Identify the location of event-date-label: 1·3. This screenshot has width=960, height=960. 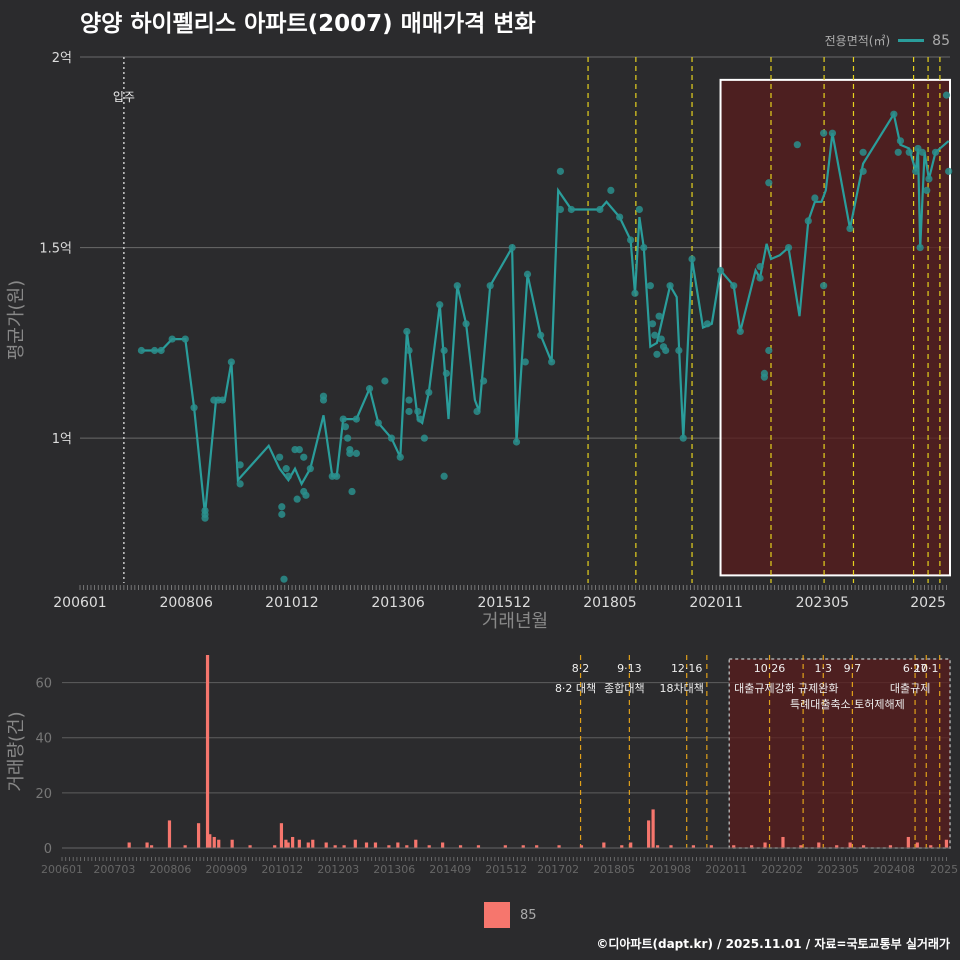
(824, 668).